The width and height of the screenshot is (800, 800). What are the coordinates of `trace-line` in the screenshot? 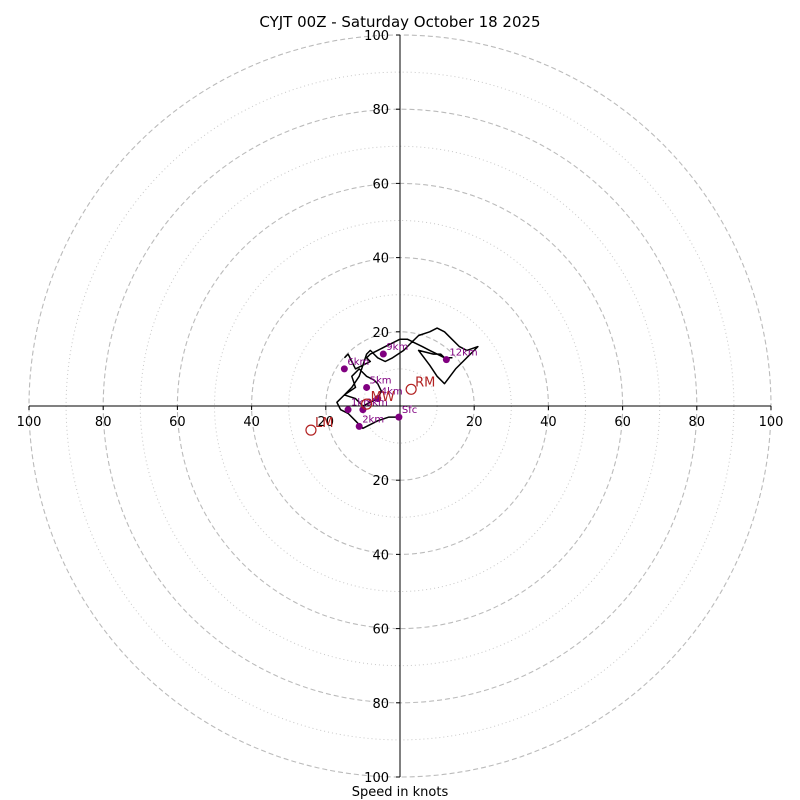 It's located at (407, 378).